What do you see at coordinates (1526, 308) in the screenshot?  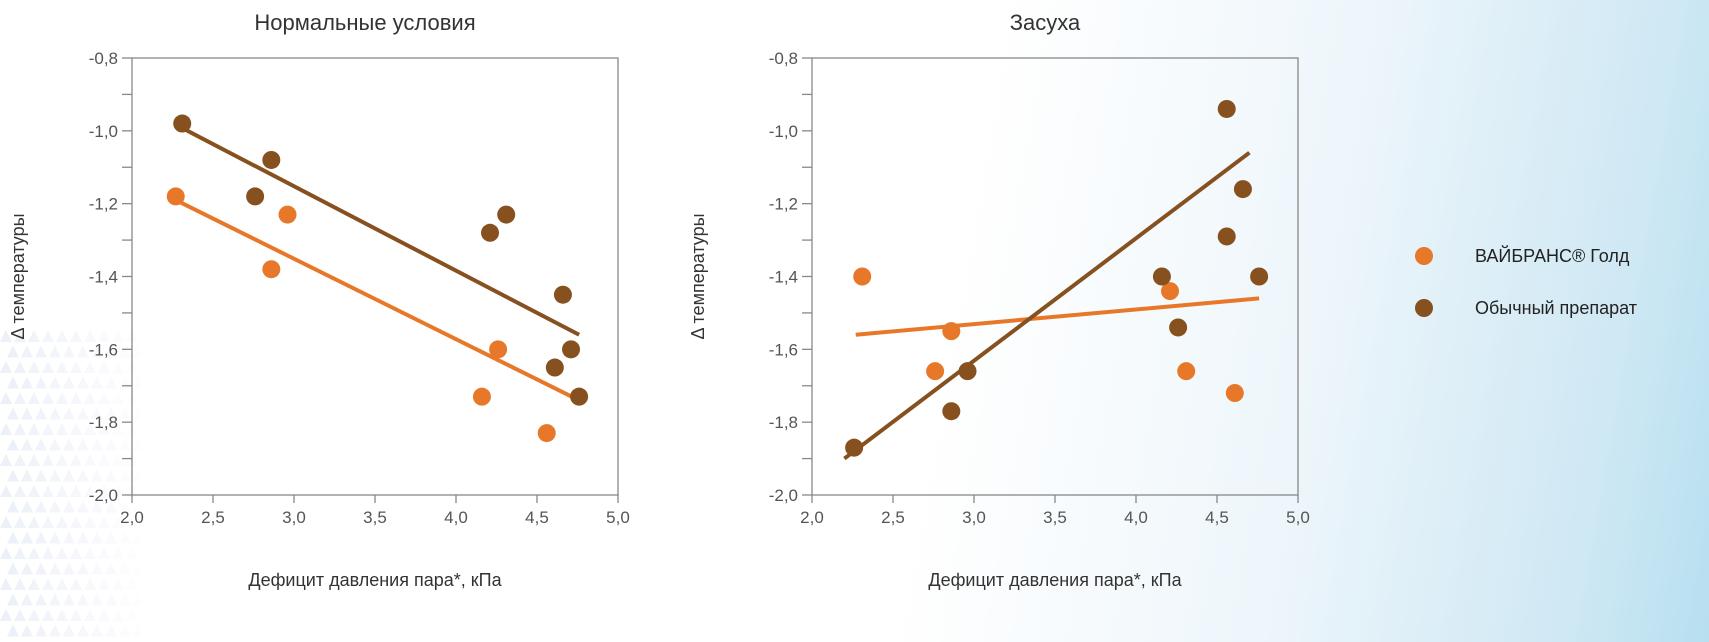 I see `legend-item-standard: Обычный препарат` at bounding box center [1526, 308].